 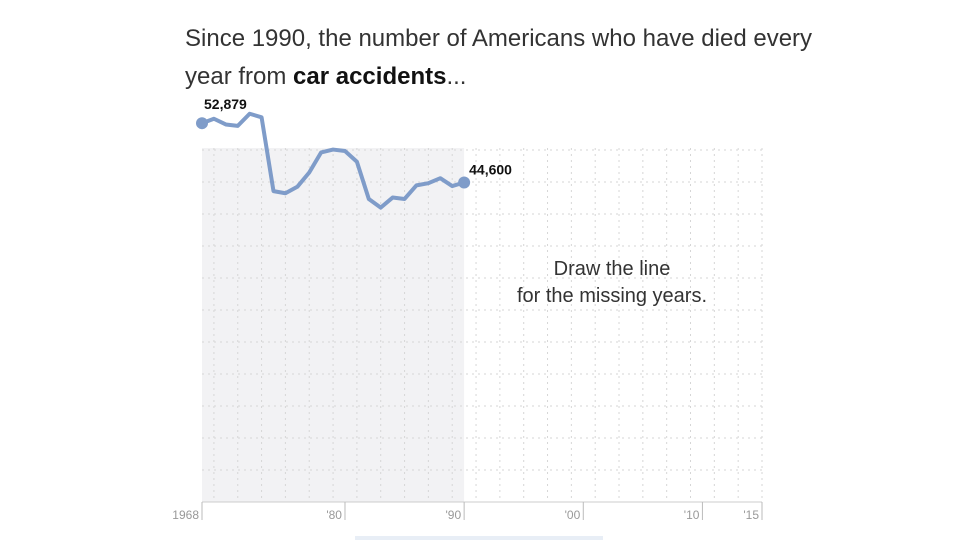 I want to click on x-tick-label: '15, so click(x=751, y=515).